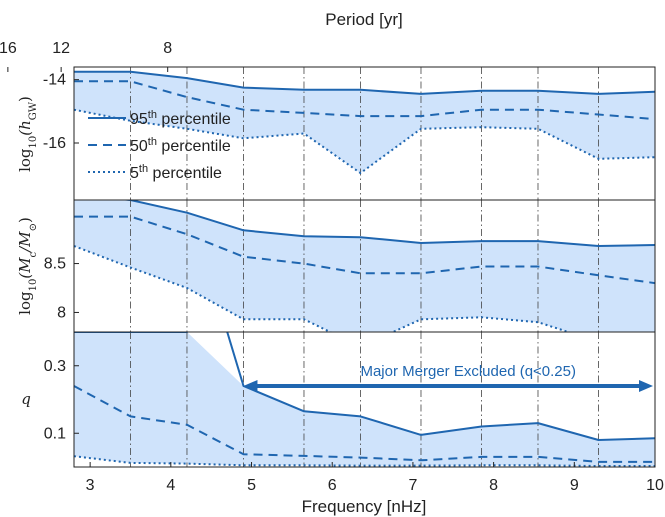  Describe the element at coordinates (86, 56) in the screenshot. I see `top-axis-ticks: 2016128` at that location.